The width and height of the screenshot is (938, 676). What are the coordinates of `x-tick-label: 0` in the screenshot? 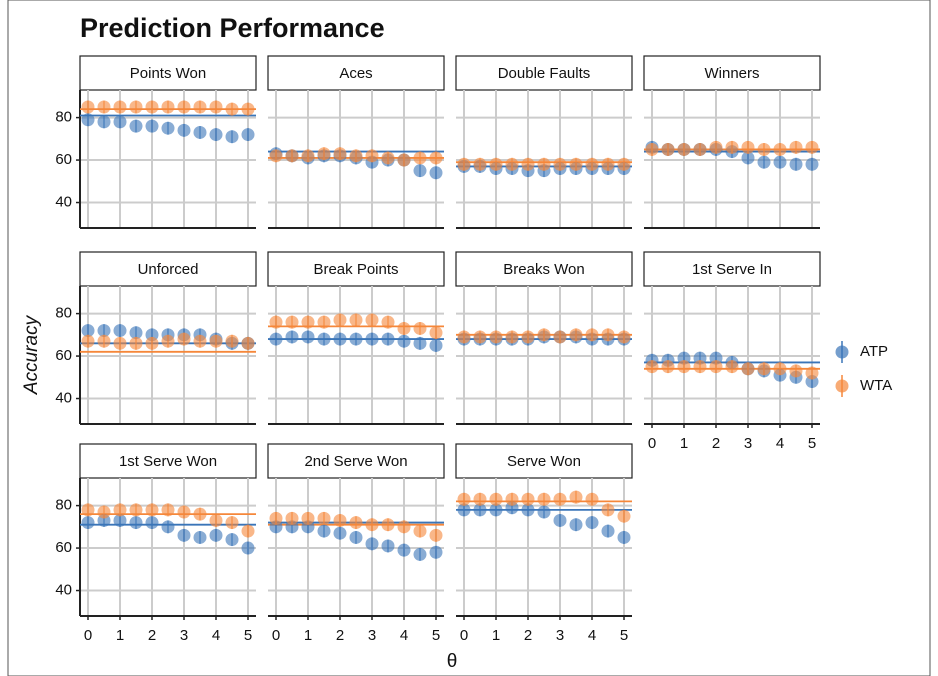 It's located at (464, 635).